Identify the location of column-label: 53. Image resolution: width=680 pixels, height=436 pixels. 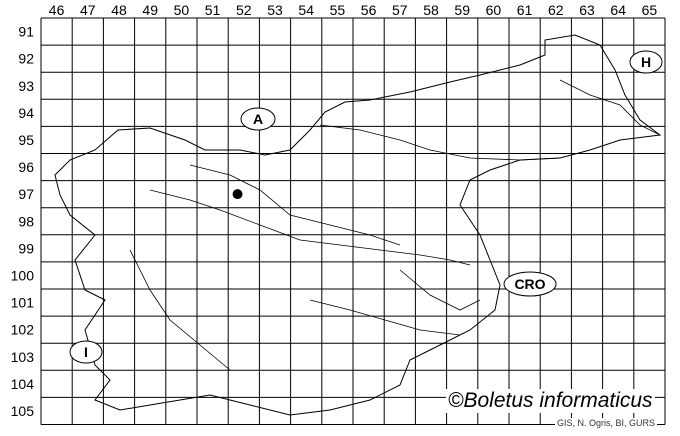
(275, 10).